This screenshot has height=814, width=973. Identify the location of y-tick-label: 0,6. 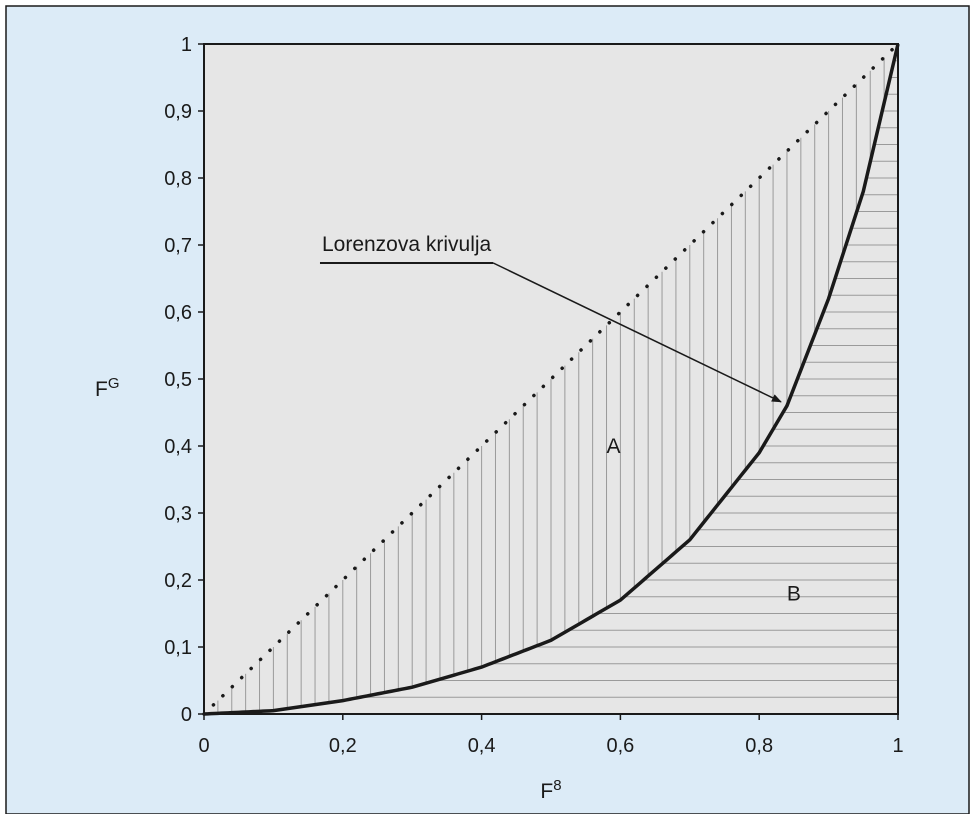
(178, 313).